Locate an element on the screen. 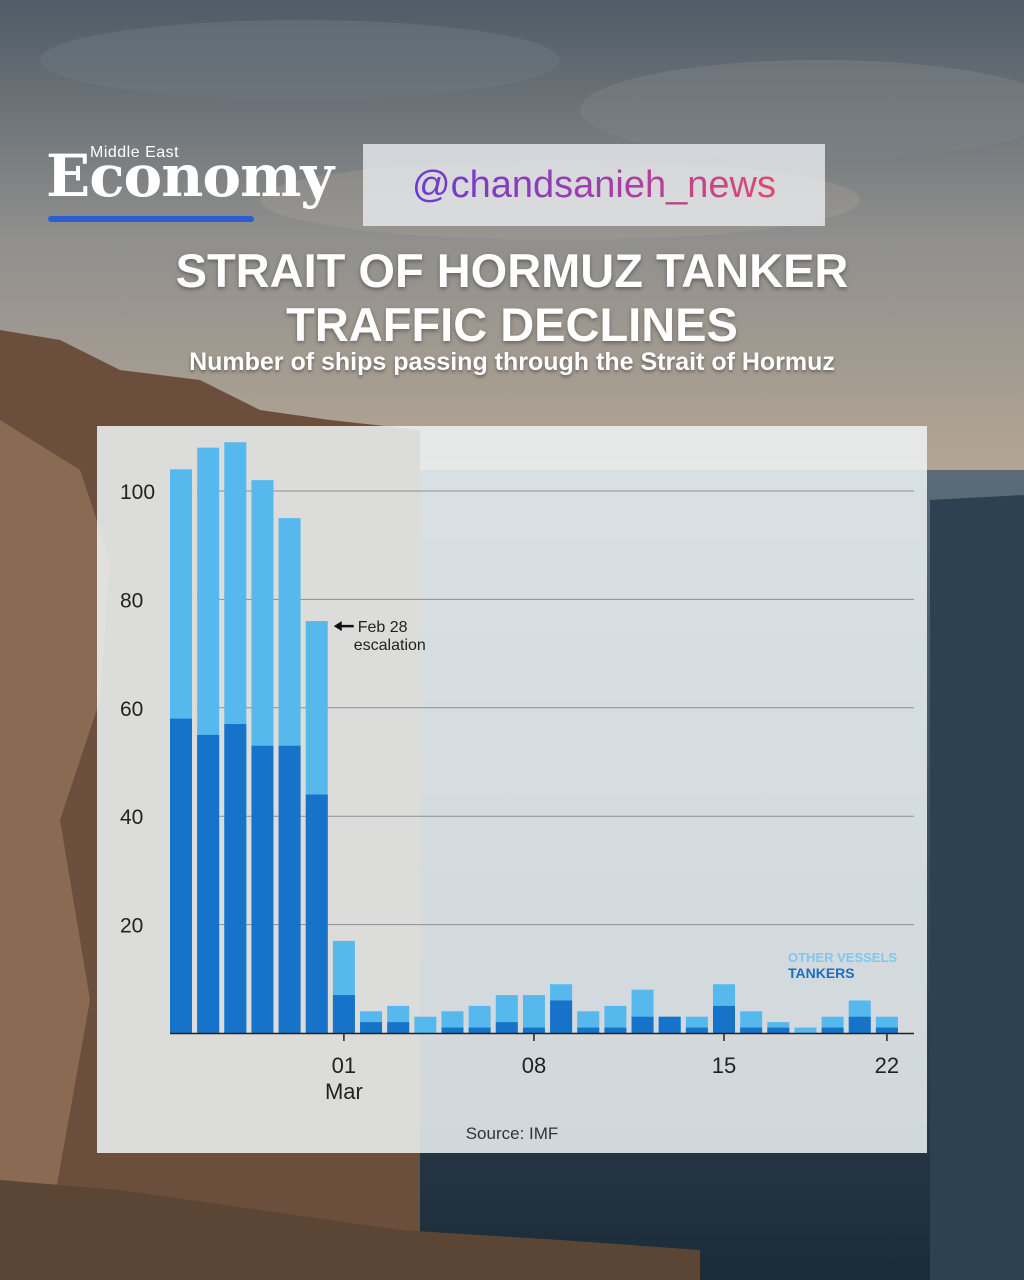  annotation-arrow-head is located at coordinates (337, 626).